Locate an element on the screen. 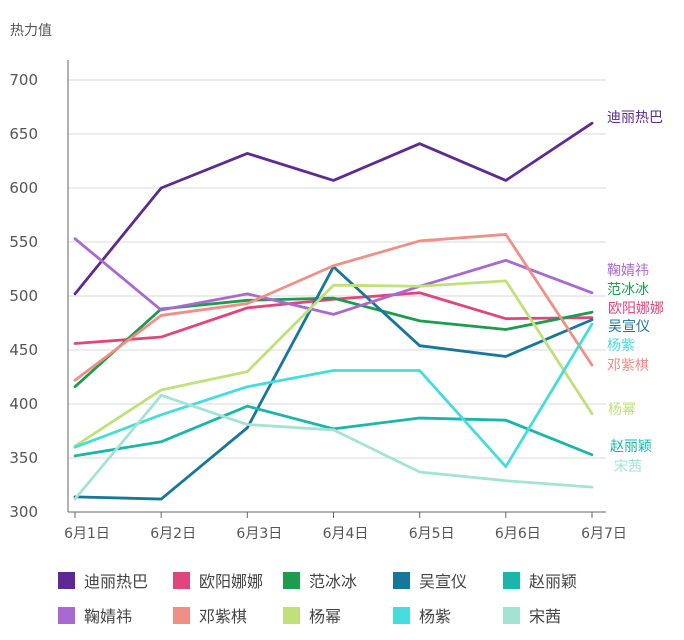 This screenshot has width=684, height=640. x-tick-label: 6月5日 is located at coordinates (432, 534).